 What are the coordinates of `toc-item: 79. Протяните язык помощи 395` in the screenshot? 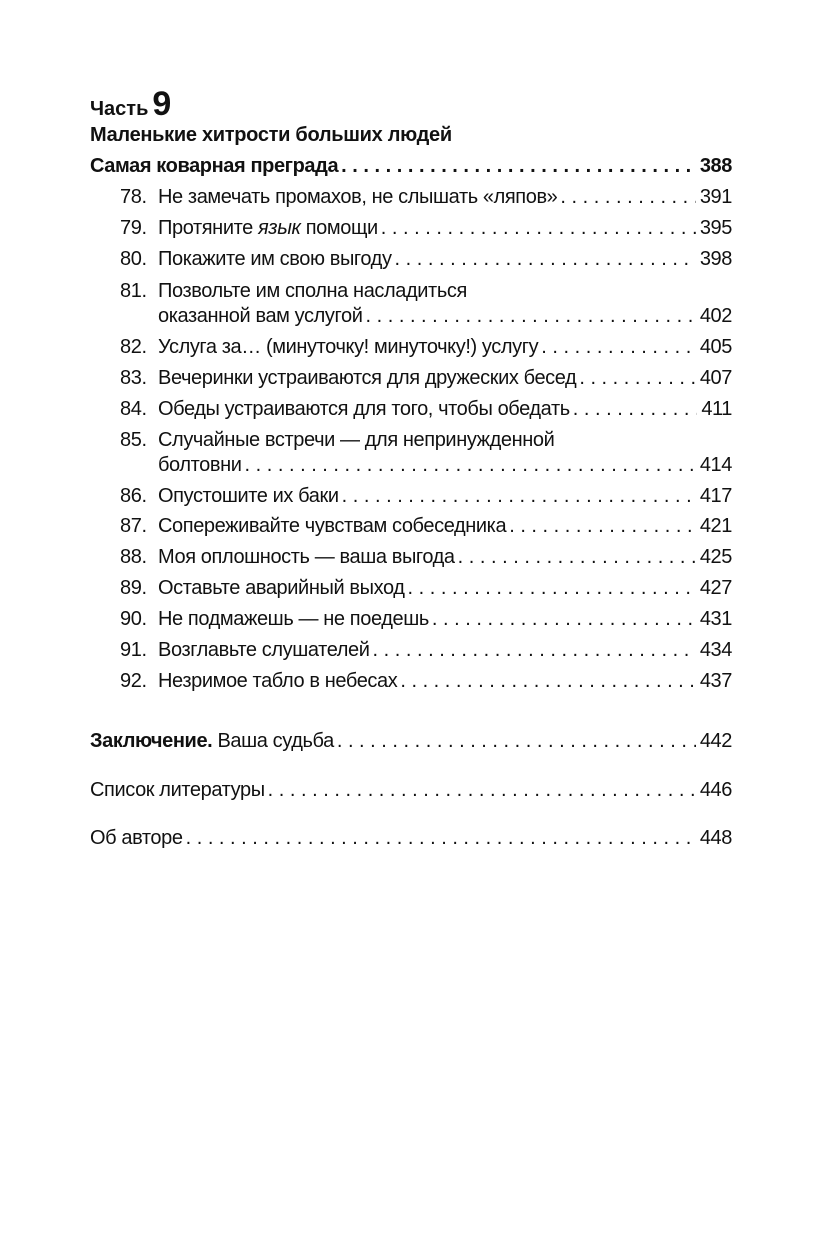 It's located at (426, 228).